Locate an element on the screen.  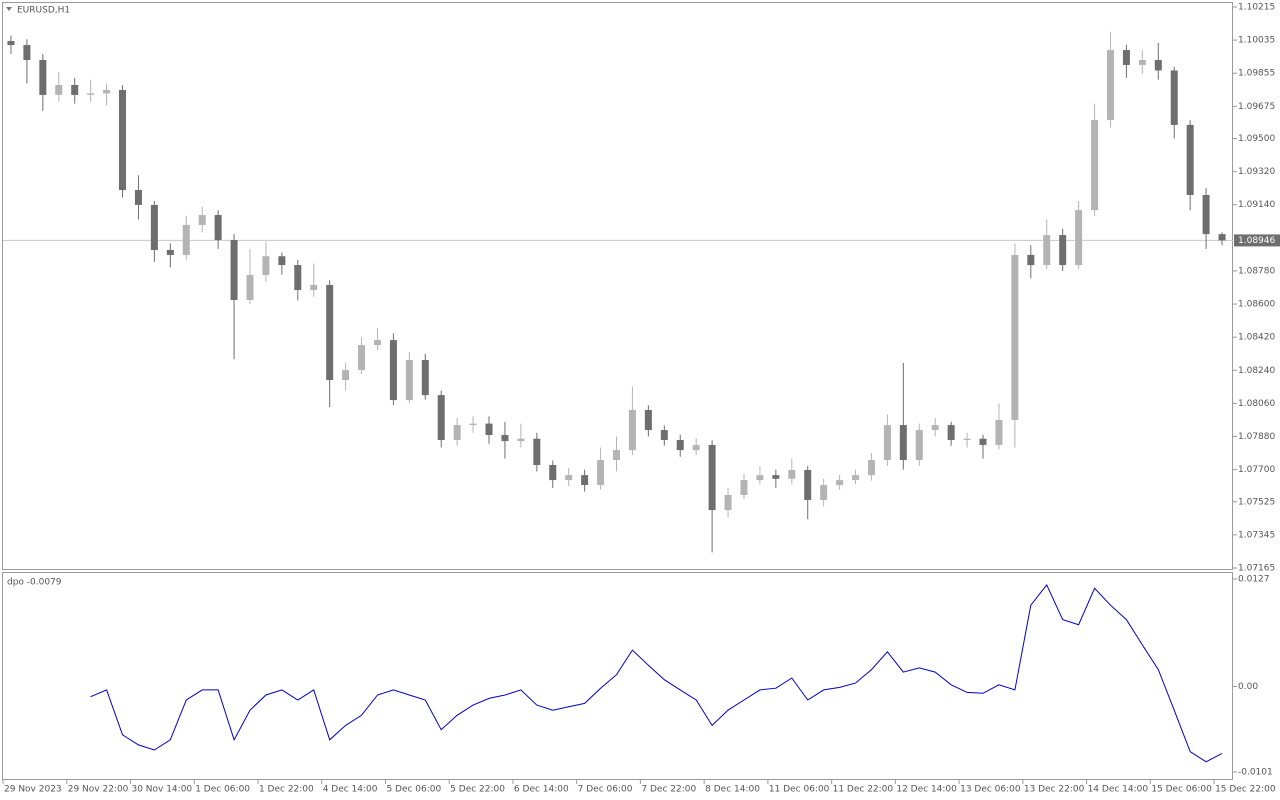
symbol-menu-icon is located at coordinates (9, 9).